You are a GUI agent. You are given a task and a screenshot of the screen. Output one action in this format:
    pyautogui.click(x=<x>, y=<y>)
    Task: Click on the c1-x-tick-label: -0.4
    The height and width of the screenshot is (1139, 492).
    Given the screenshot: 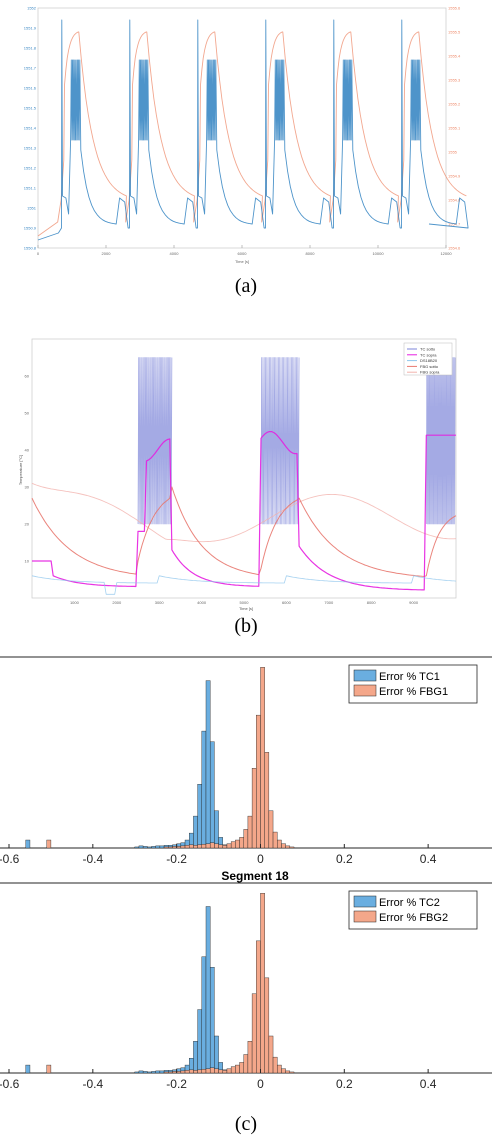 What is the action you would take?
    pyautogui.click(x=92, y=859)
    